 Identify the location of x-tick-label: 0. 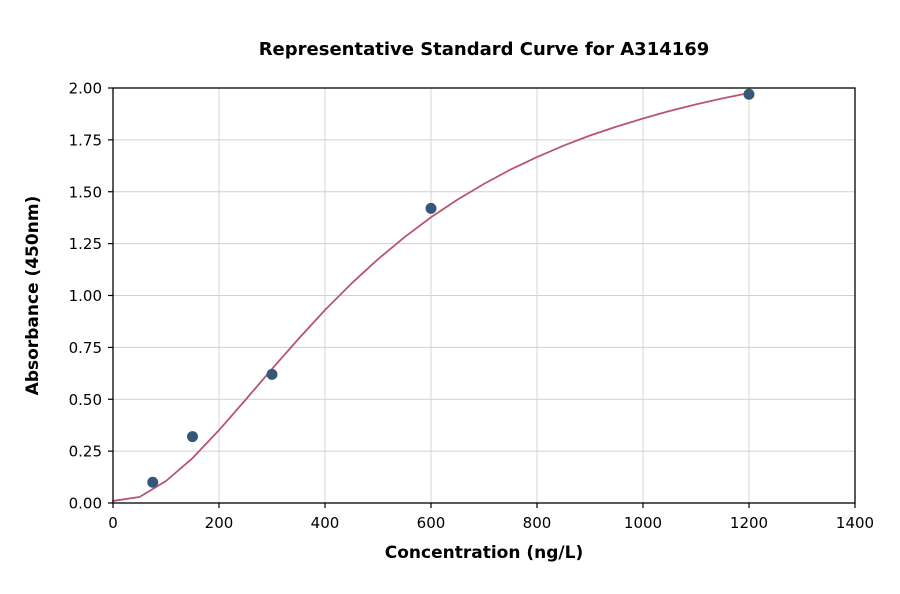
(113, 523).